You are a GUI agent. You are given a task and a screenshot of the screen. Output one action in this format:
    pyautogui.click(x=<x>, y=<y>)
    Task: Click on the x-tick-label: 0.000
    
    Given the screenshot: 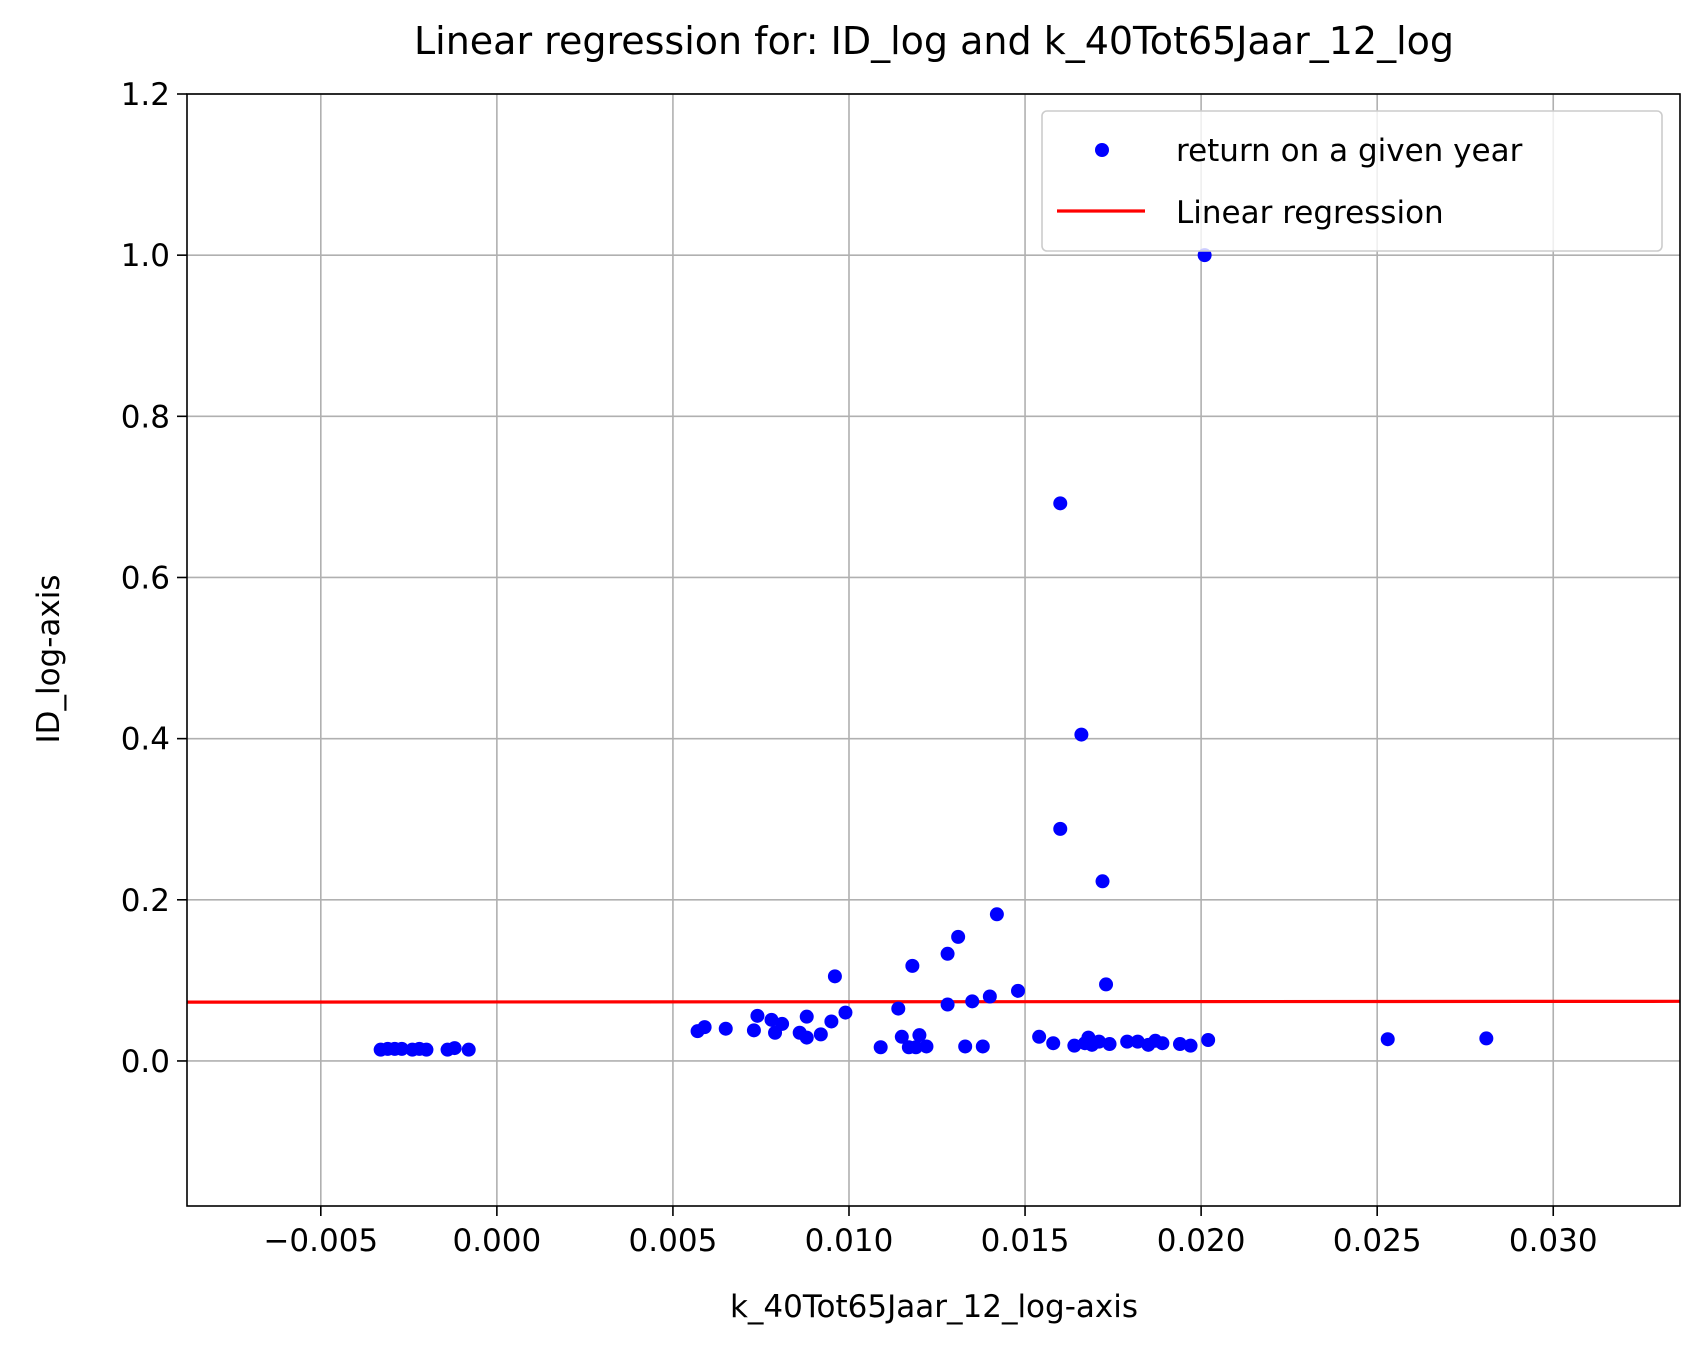 What is the action you would take?
    pyautogui.click(x=496, y=1241)
    